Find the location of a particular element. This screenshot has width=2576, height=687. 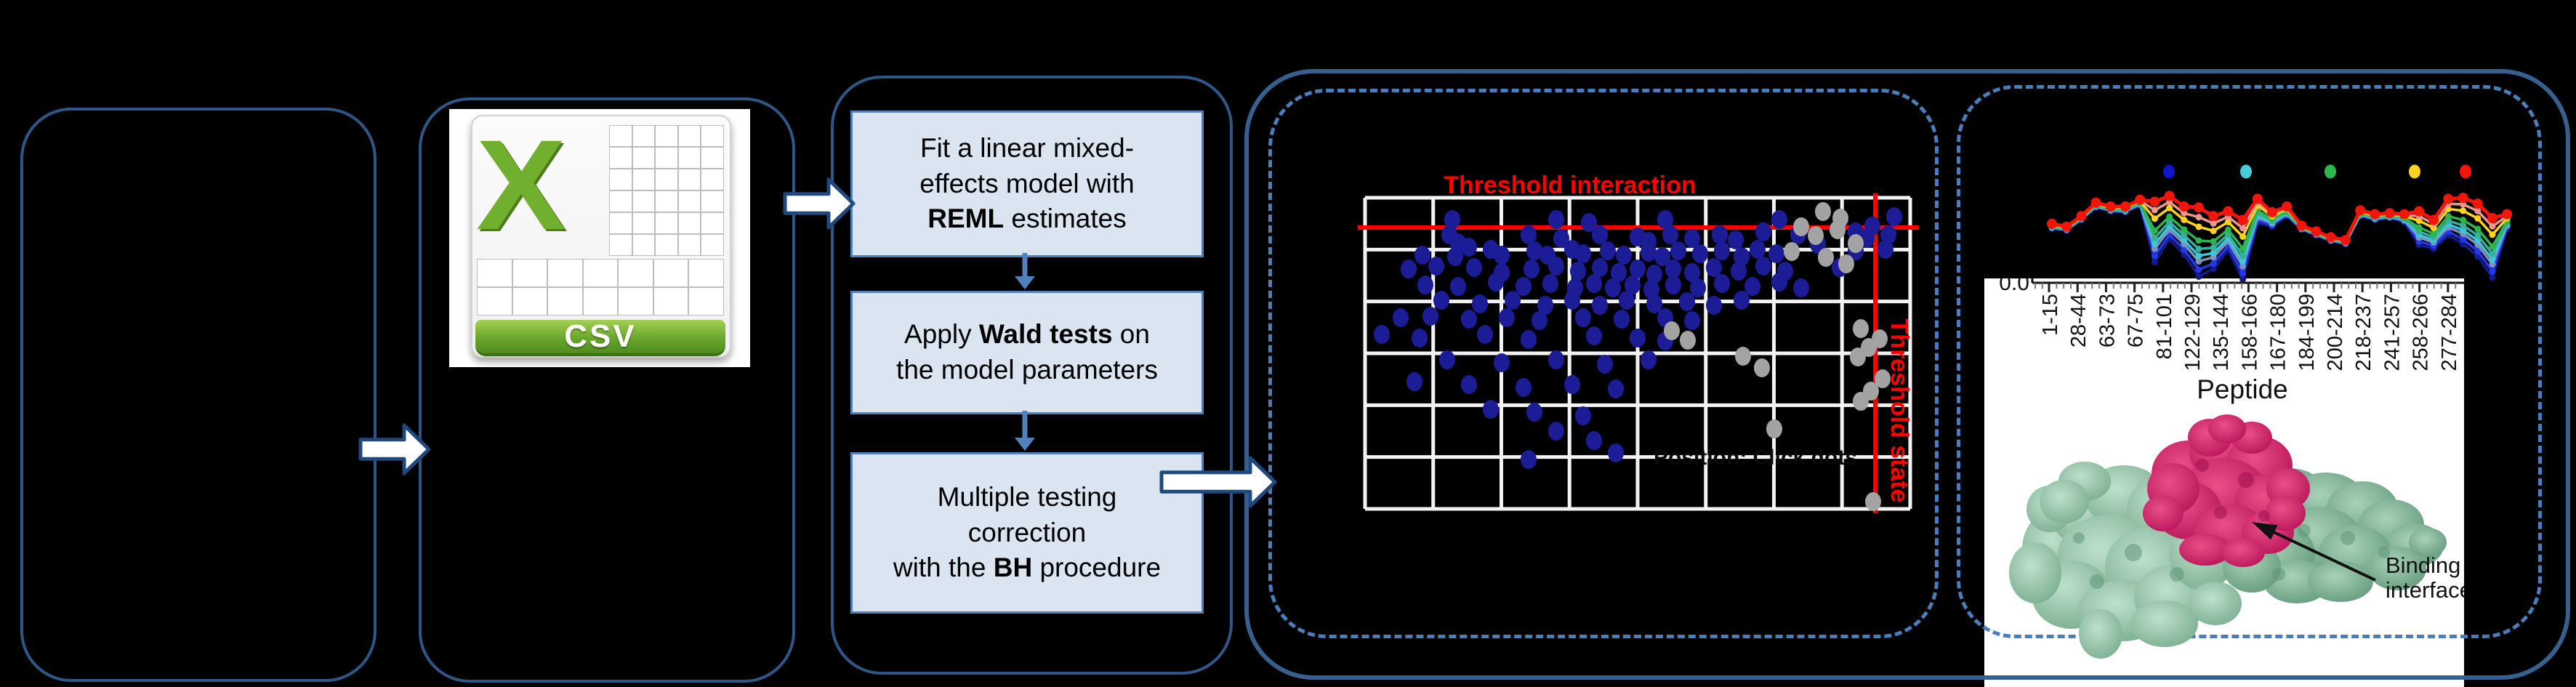

arrow-box3-to-results is located at coordinates (1218, 482).